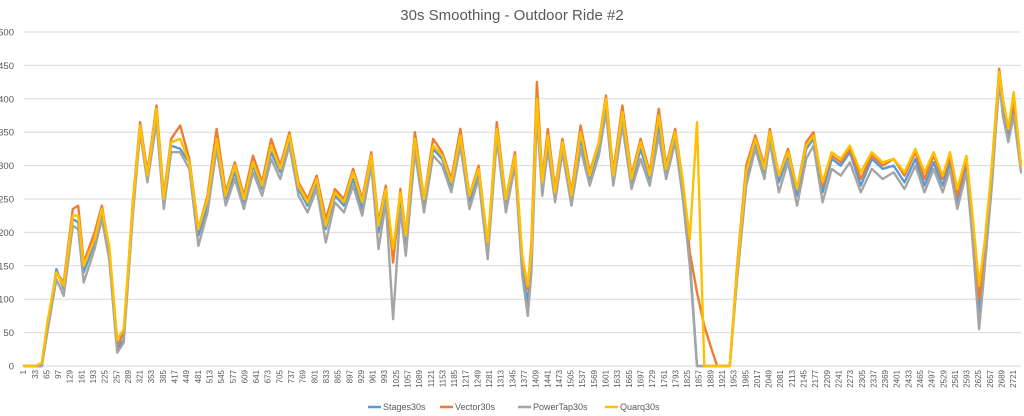 The width and height of the screenshot is (1024, 416). Describe the element at coordinates (710, 378) in the screenshot. I see `x-tick-label: 1889` at that location.